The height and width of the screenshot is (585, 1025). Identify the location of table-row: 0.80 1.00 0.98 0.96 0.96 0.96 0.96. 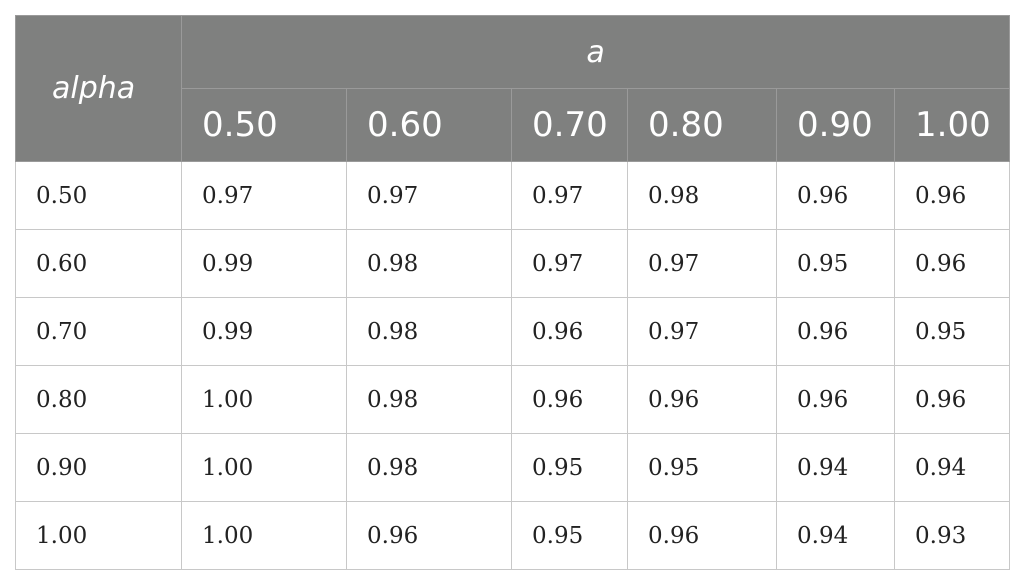
(513, 399).